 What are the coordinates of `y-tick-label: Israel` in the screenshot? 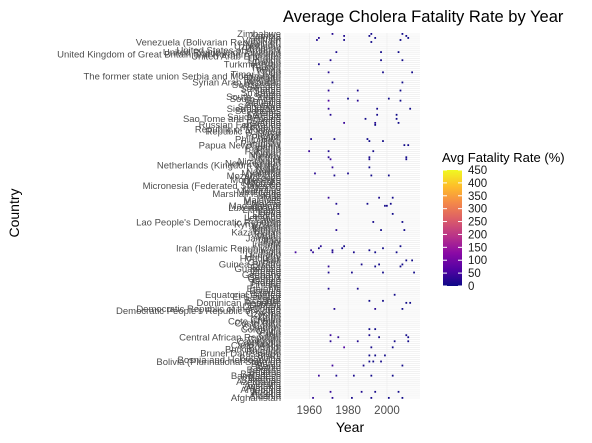 It's located at (269, 242).